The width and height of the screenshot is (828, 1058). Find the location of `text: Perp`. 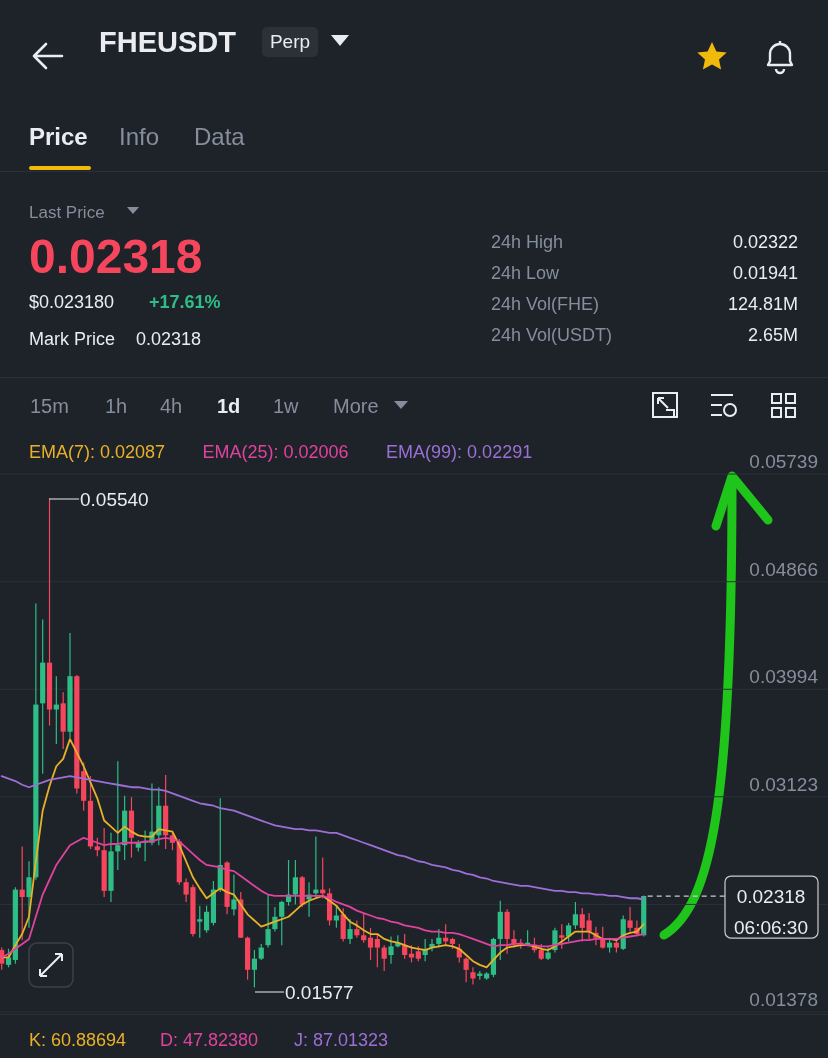

text: Perp is located at coordinates (290, 41).